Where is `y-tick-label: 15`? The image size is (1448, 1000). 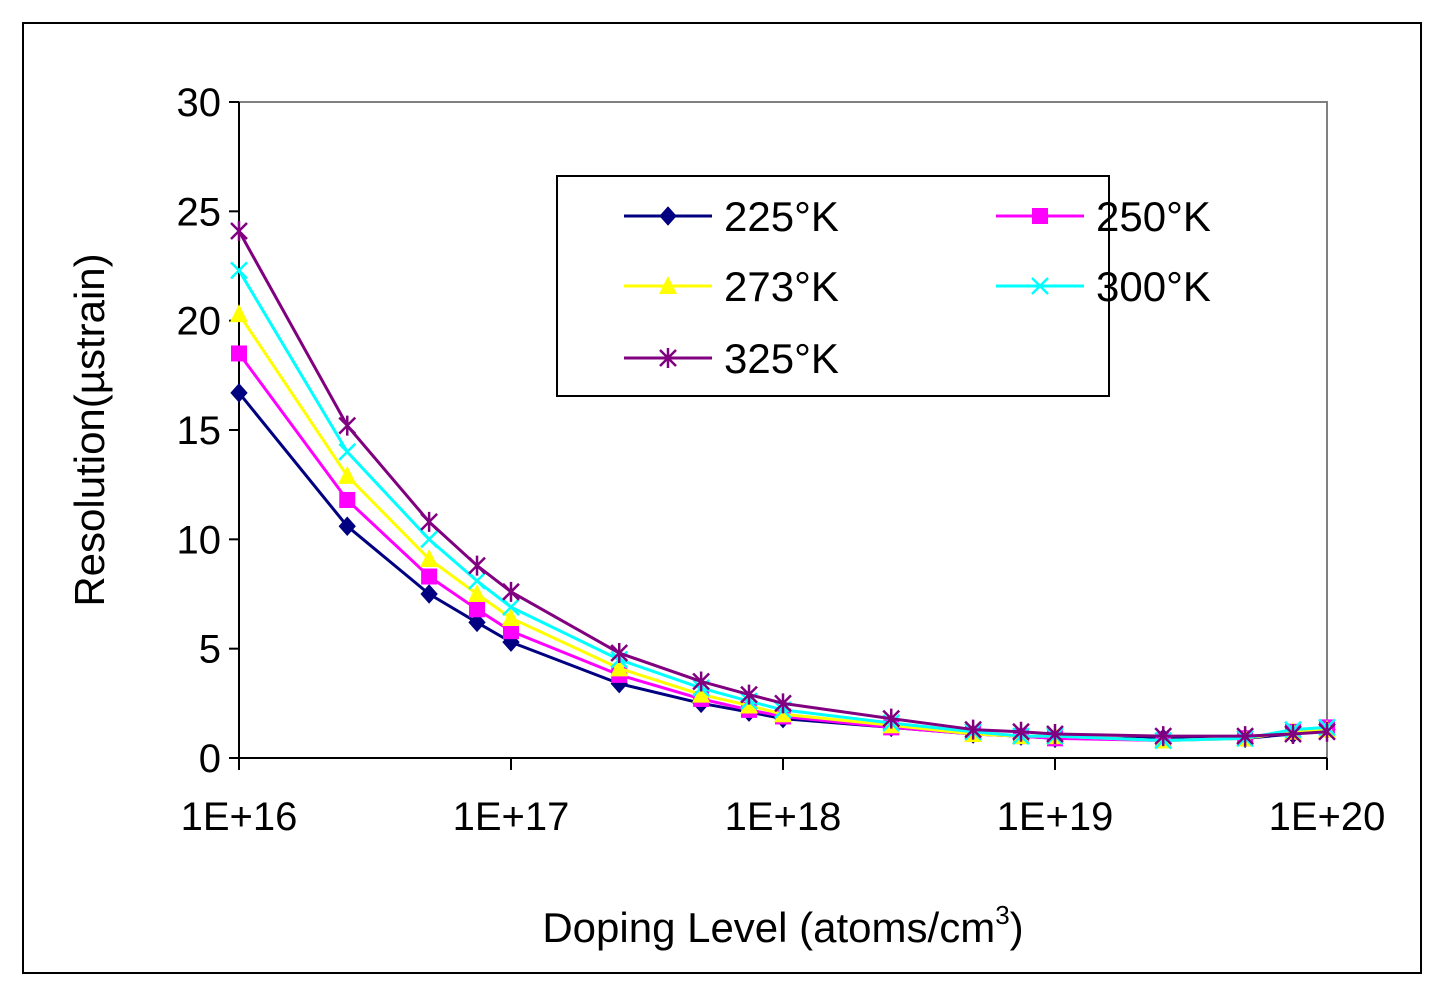 y-tick-label: 15 is located at coordinates (199, 431).